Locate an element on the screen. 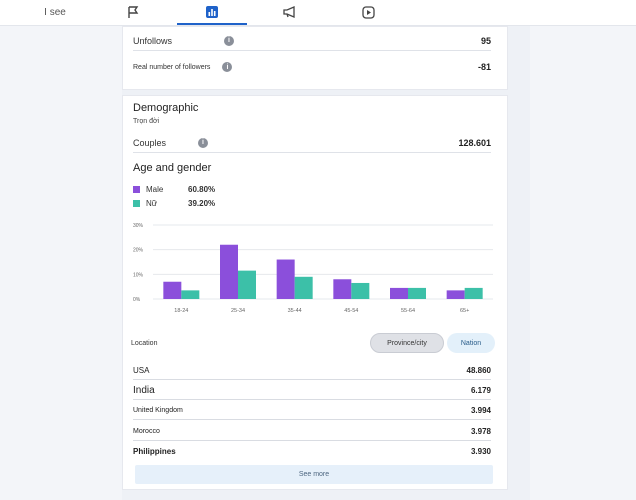 This screenshot has height=500, width=636. tab-i-see: I see is located at coordinates (55, 12).